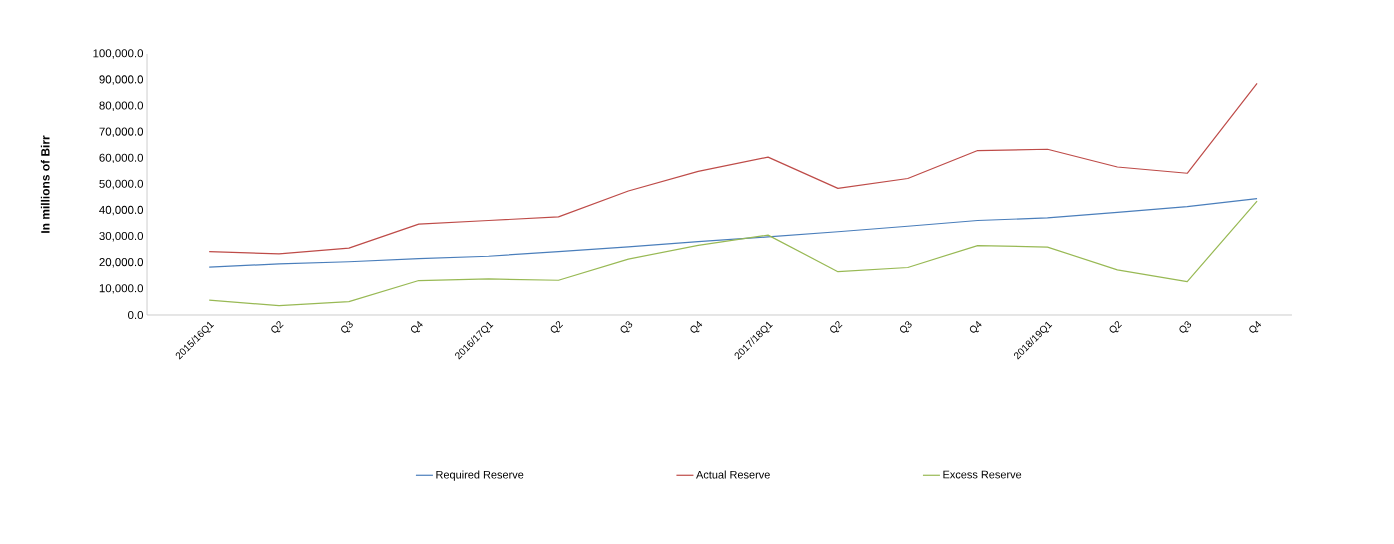 Image resolution: width=1394 pixels, height=544 pixels. Describe the element at coordinates (121, 263) in the screenshot. I see `y-tick-label: 20,000.0` at that location.